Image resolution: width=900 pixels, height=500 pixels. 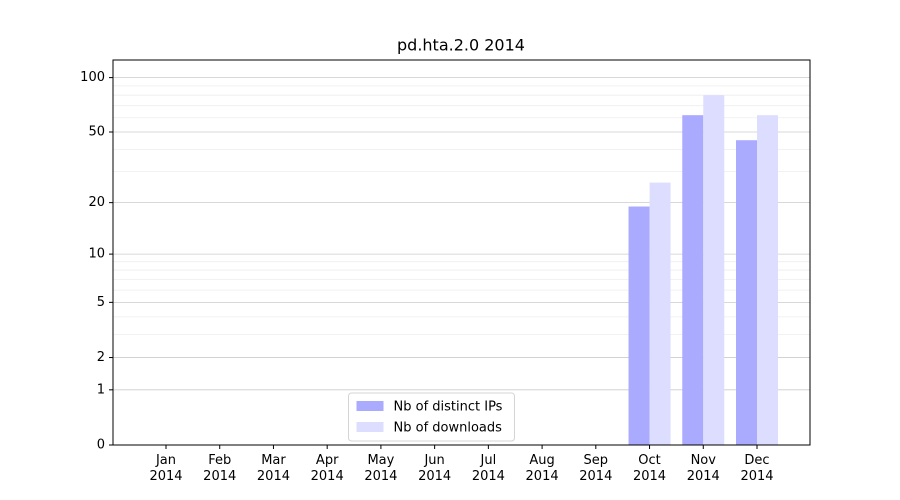 I want to click on legend: Nb of distinct IPs Nb of downloads, so click(x=431, y=417).